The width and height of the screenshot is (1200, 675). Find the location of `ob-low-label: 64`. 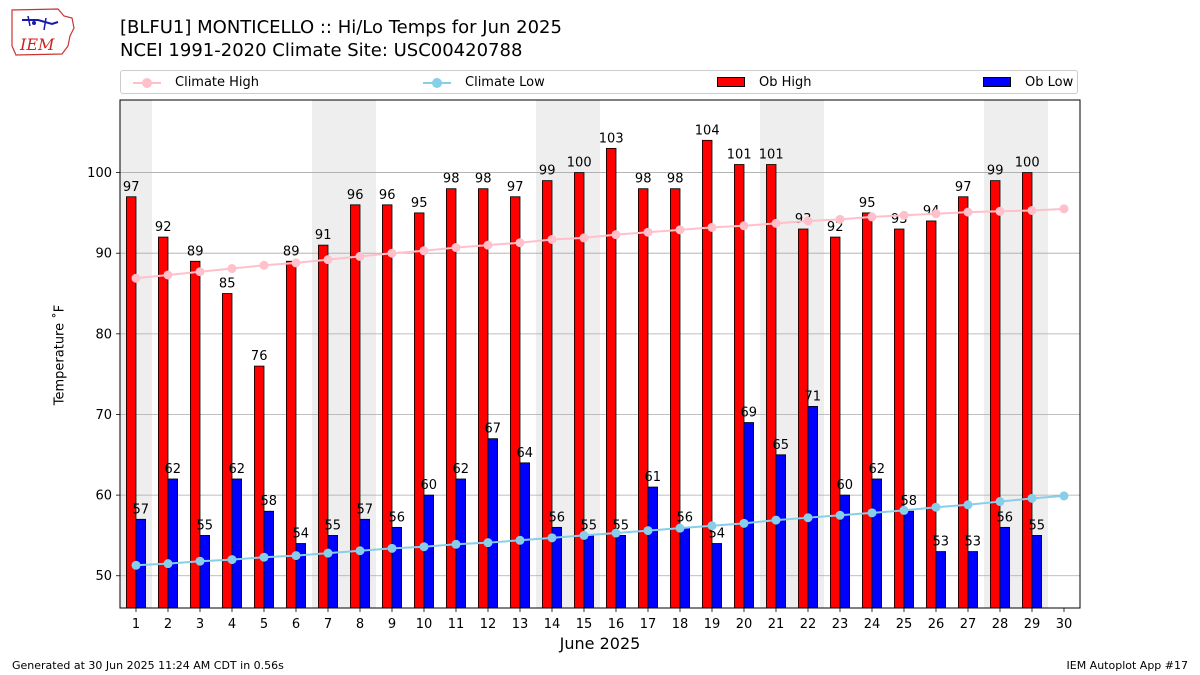

ob-low-label: 64 is located at coordinates (525, 453).